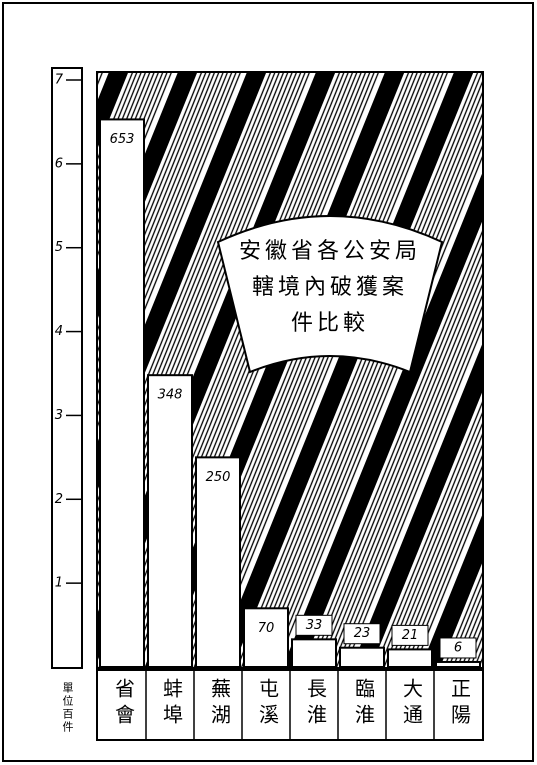 This screenshot has width=537, height=765. I want to click on x-tick-label: 臨淮, so click(364, 704).